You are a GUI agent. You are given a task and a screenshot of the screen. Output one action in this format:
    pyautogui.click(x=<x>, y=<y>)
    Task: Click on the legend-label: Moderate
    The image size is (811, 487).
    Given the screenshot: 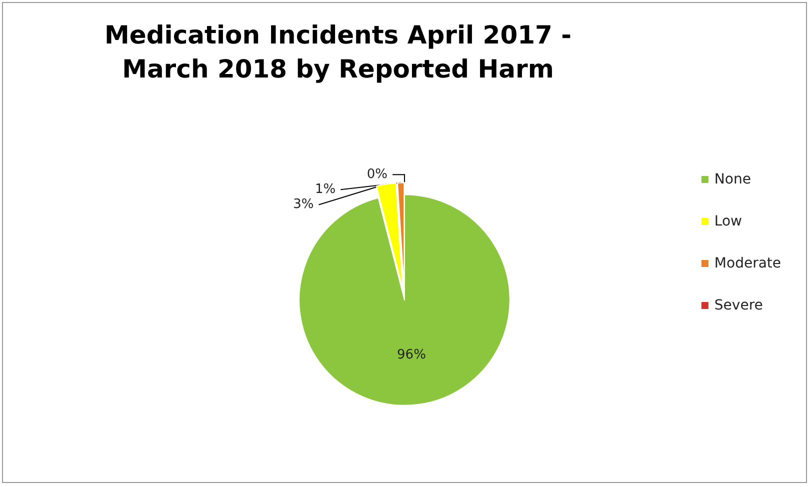 What is the action you would take?
    pyautogui.click(x=748, y=264)
    